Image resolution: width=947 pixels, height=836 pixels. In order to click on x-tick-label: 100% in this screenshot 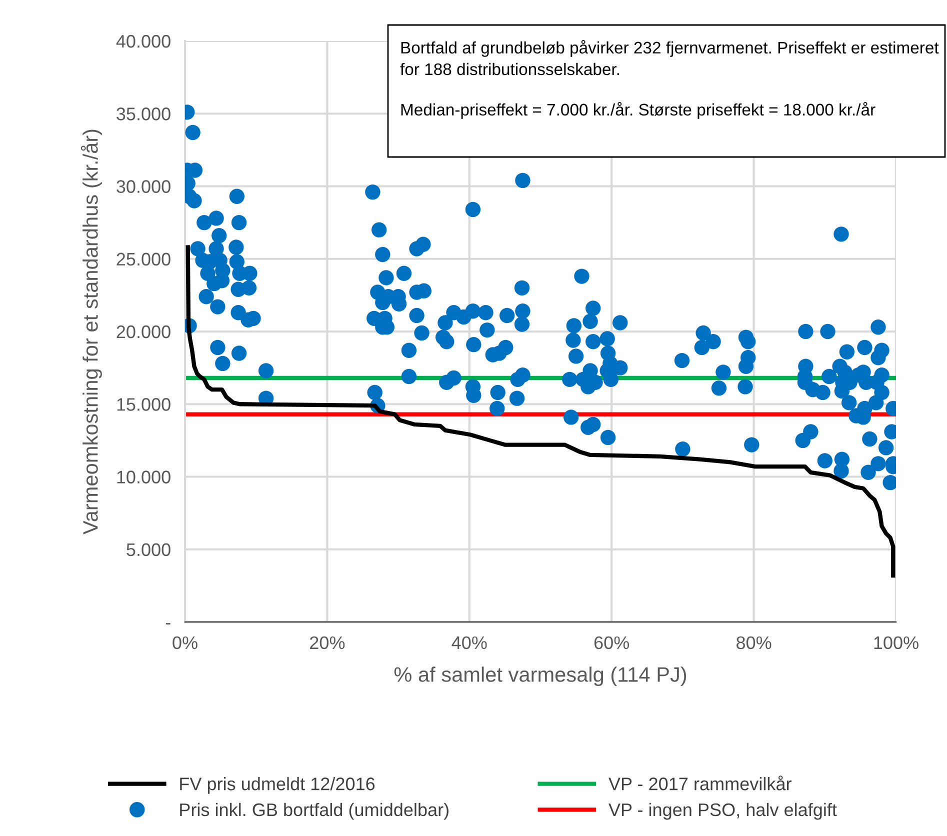, I will do `click(896, 643)`.